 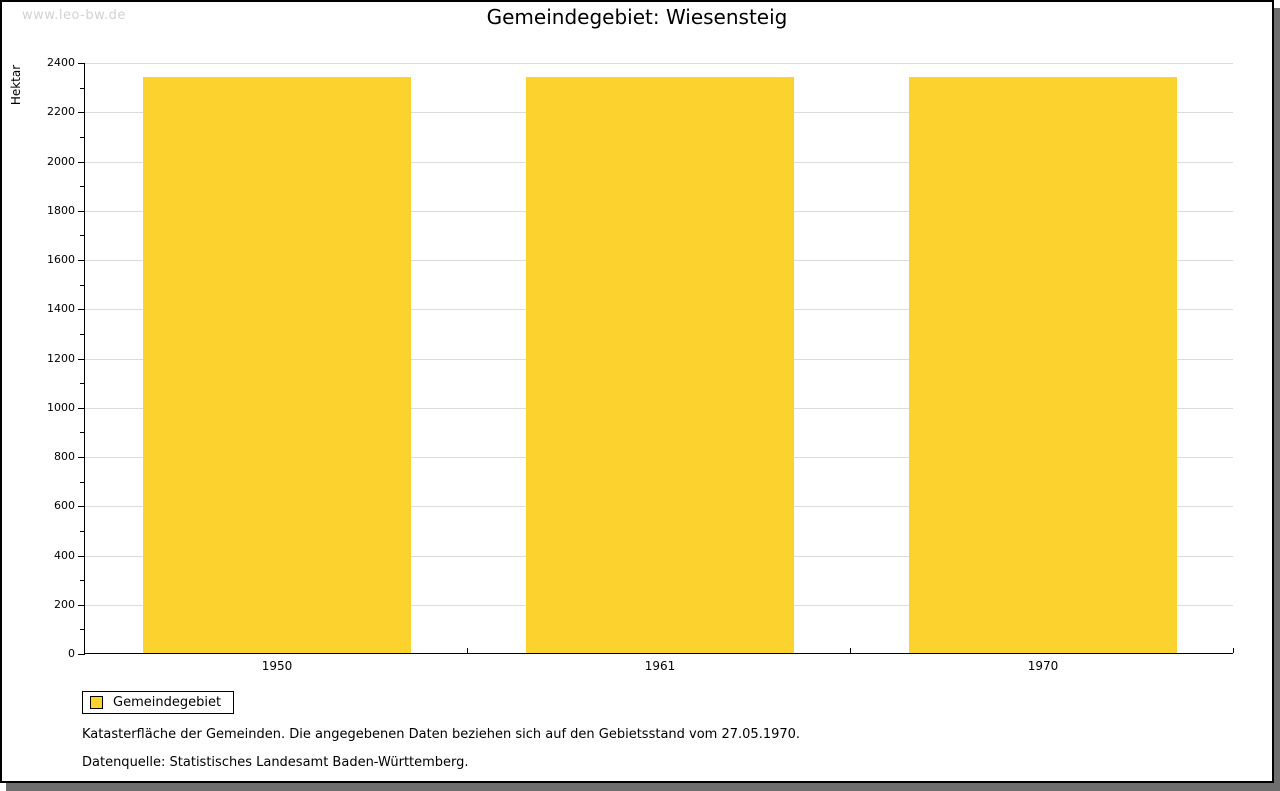 I want to click on y-tick-label: 400, so click(x=64, y=555).